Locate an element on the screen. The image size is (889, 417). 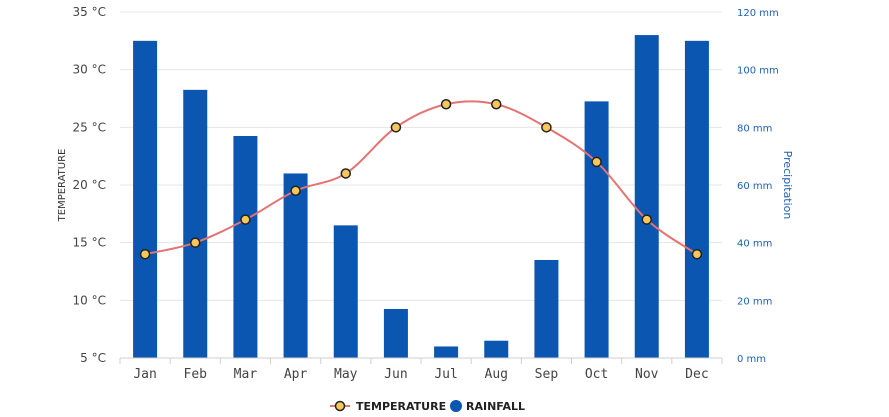
y-tick-label-right: 120 mm is located at coordinates (758, 13).